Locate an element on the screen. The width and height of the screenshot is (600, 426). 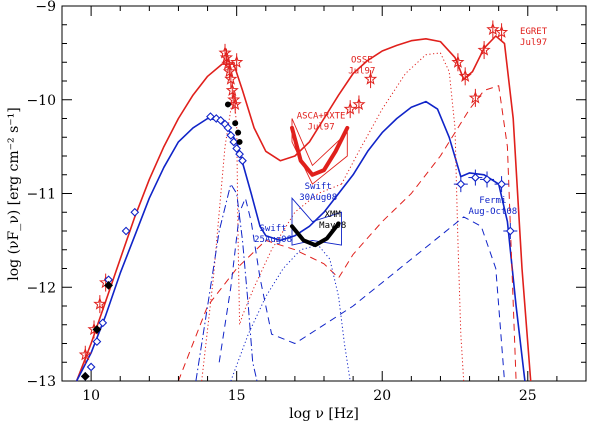
annotation-fermi-line: Aug-Oct08 is located at coordinates (492, 212).